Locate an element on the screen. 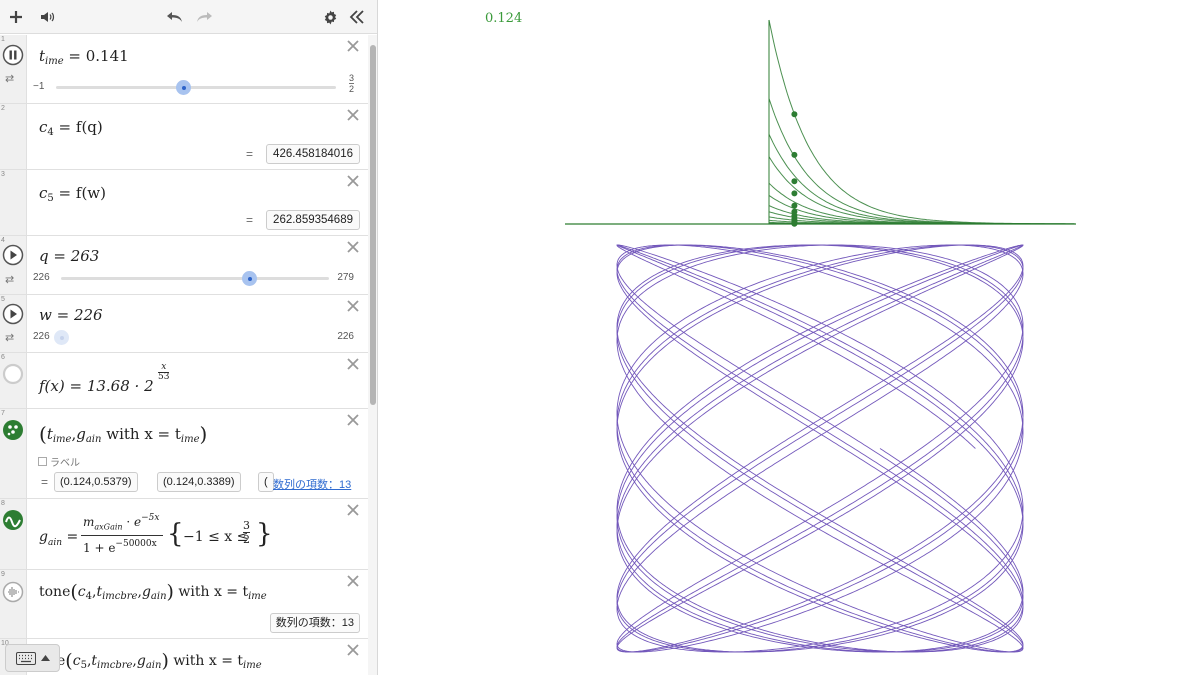 This screenshot has width=1200, height=675. hidden-graph-icon is located at coordinates (13, 374).